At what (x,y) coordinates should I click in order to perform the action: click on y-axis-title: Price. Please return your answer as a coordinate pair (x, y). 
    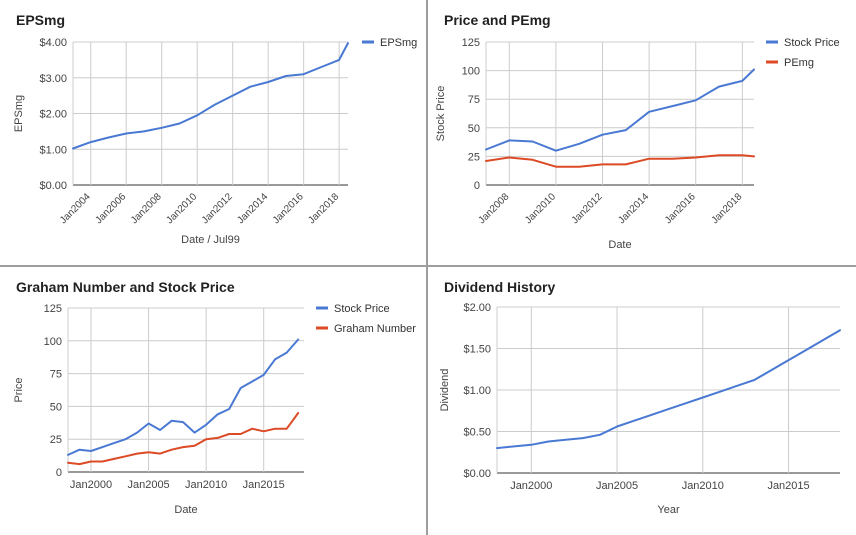
    Looking at the image, I should click on (19, 389).